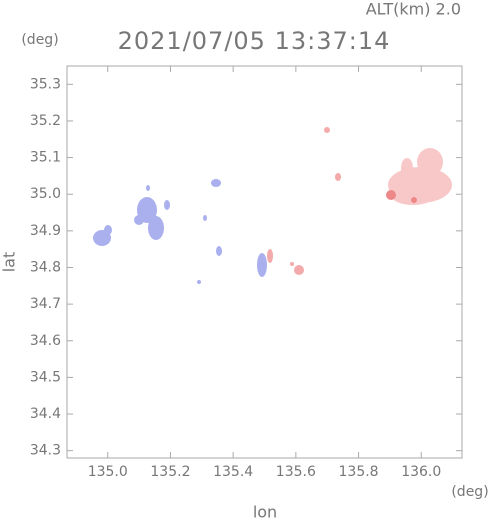  I want to click on altitude-label: ALT(km) 2.0, so click(413, 9).